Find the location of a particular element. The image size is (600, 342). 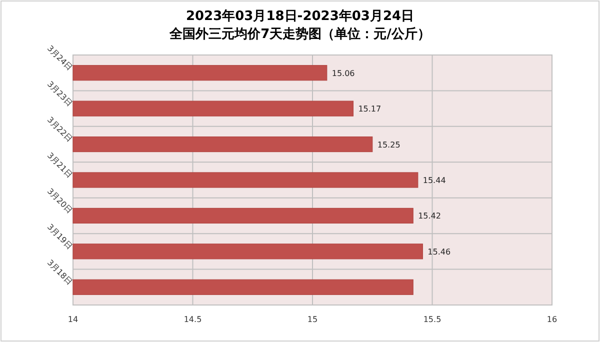

y-tick-label: 3月23日 is located at coordinates (59, 94).